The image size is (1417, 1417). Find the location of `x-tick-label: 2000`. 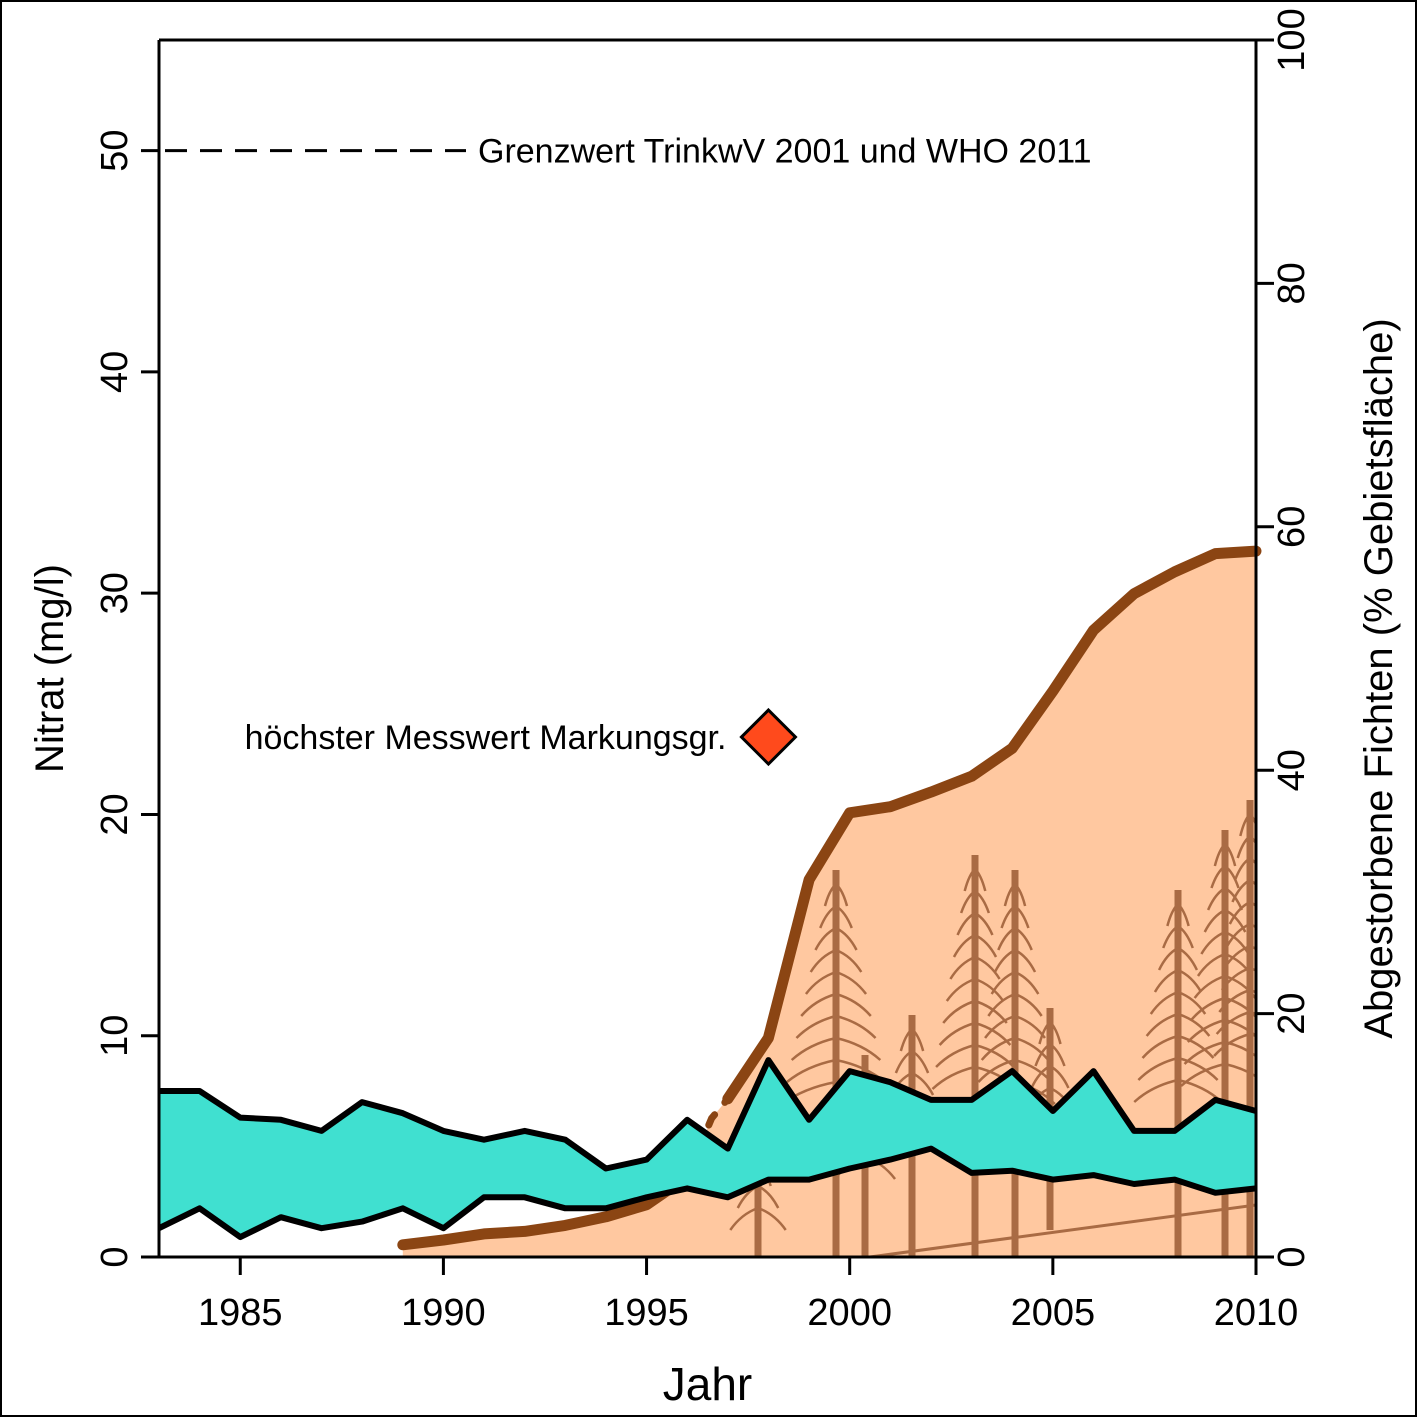

x-tick-label: 2000 is located at coordinates (849, 1313).